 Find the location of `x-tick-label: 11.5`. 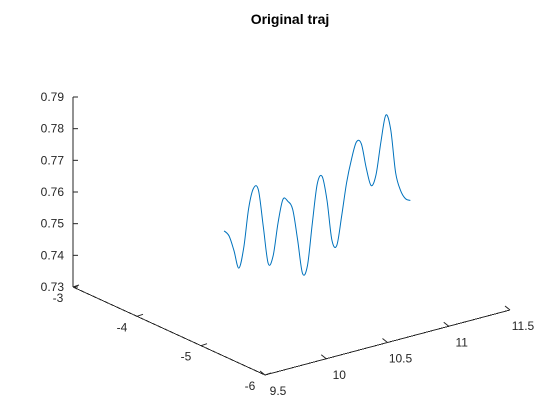

x-tick-label: 11.5 is located at coordinates (523, 326).